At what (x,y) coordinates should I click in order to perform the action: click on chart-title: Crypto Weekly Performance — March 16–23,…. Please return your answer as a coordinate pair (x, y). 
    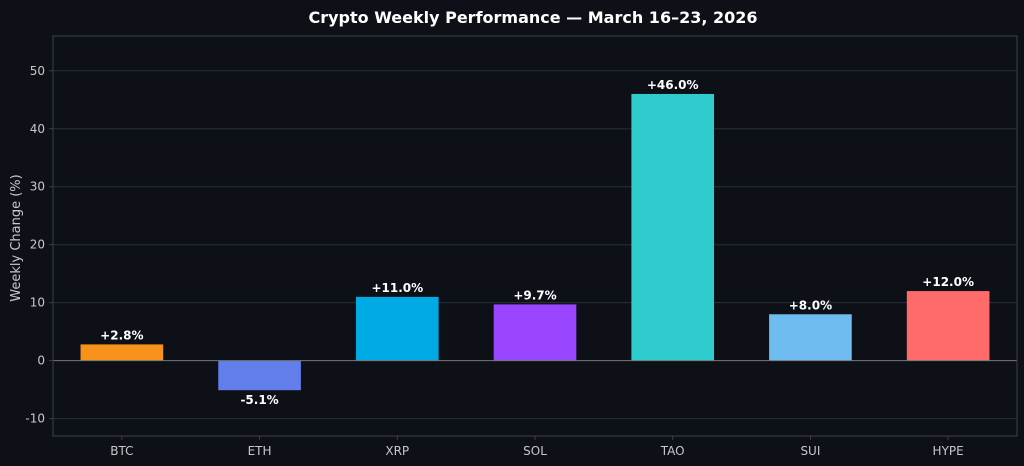
    Looking at the image, I should click on (532, 17).